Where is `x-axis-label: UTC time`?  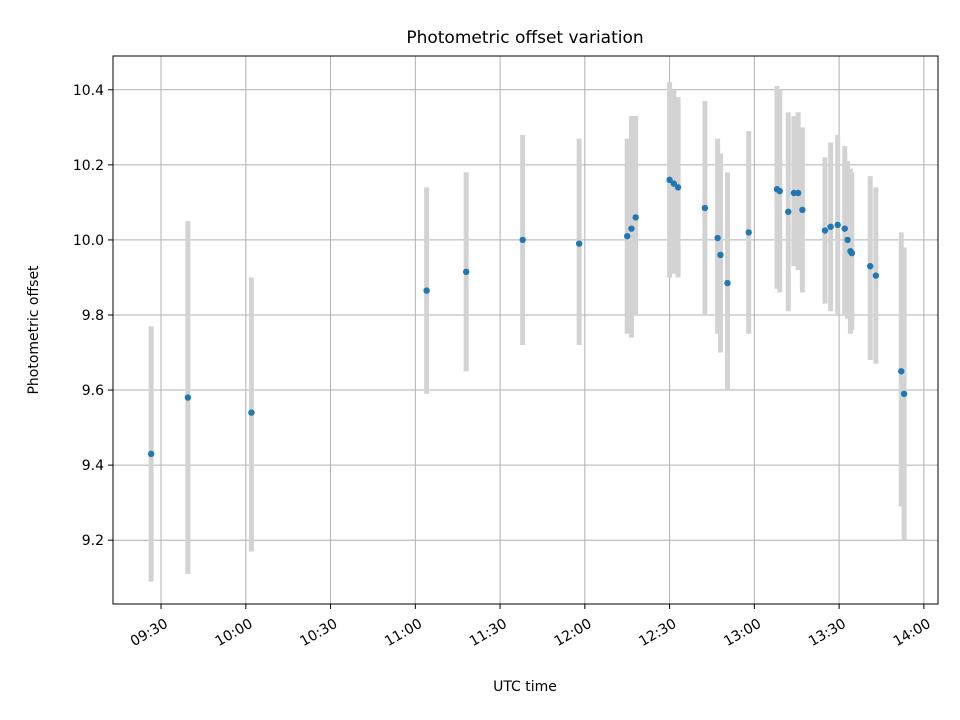 x-axis-label: UTC time is located at coordinates (525, 687).